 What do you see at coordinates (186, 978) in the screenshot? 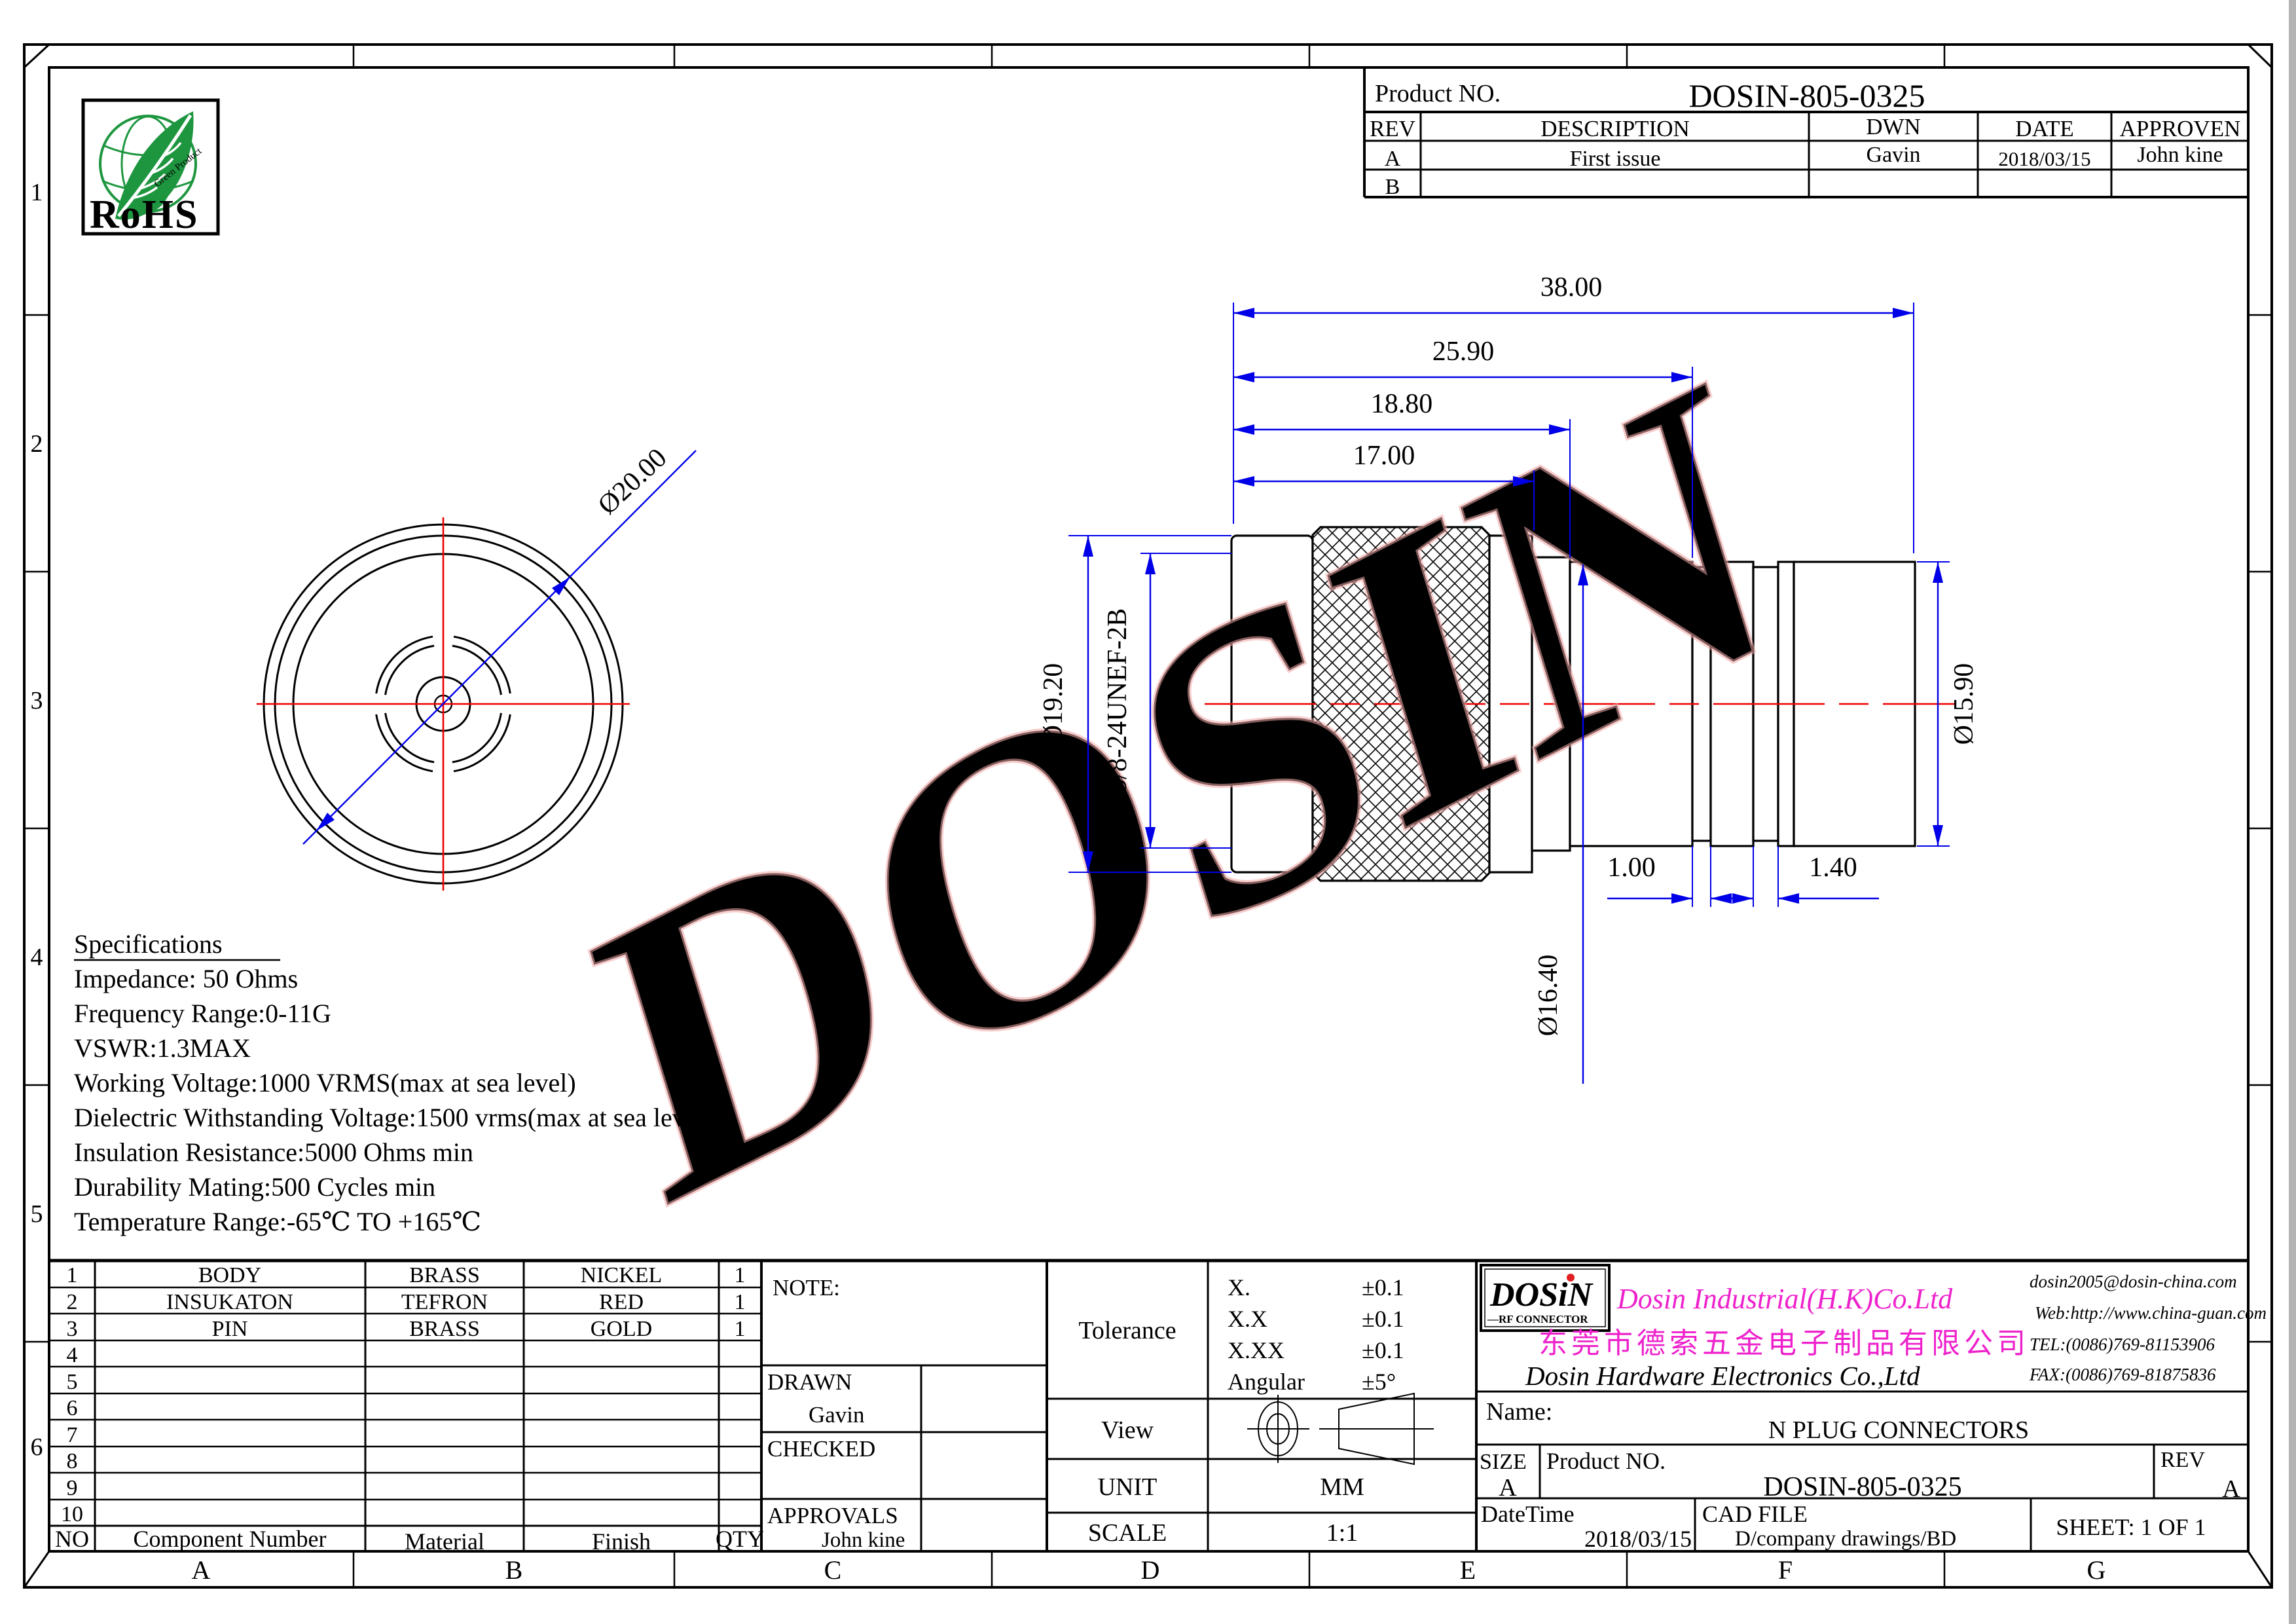
I see `spec-impedance: Impedance: 50 Ohms` at bounding box center [186, 978].